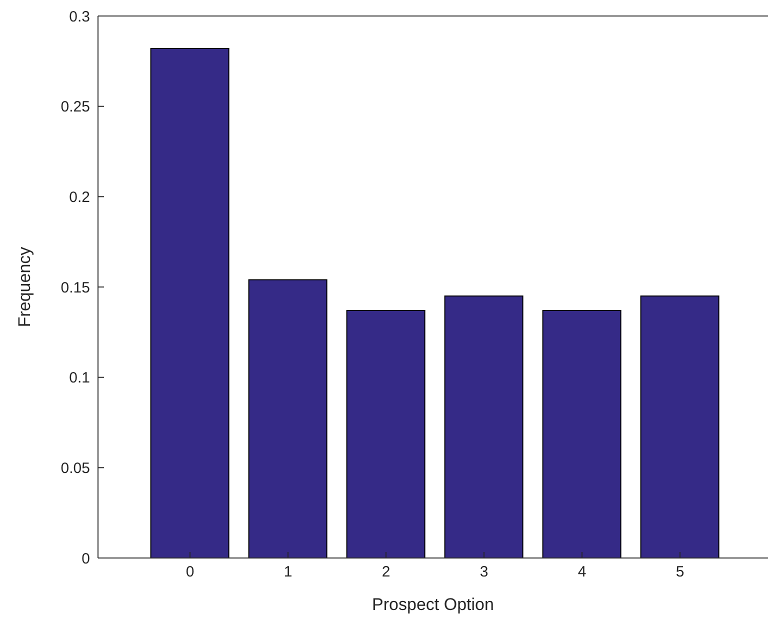 This screenshot has width=768, height=630. What do you see at coordinates (190, 572) in the screenshot?
I see `x-tick-label: 0` at bounding box center [190, 572].